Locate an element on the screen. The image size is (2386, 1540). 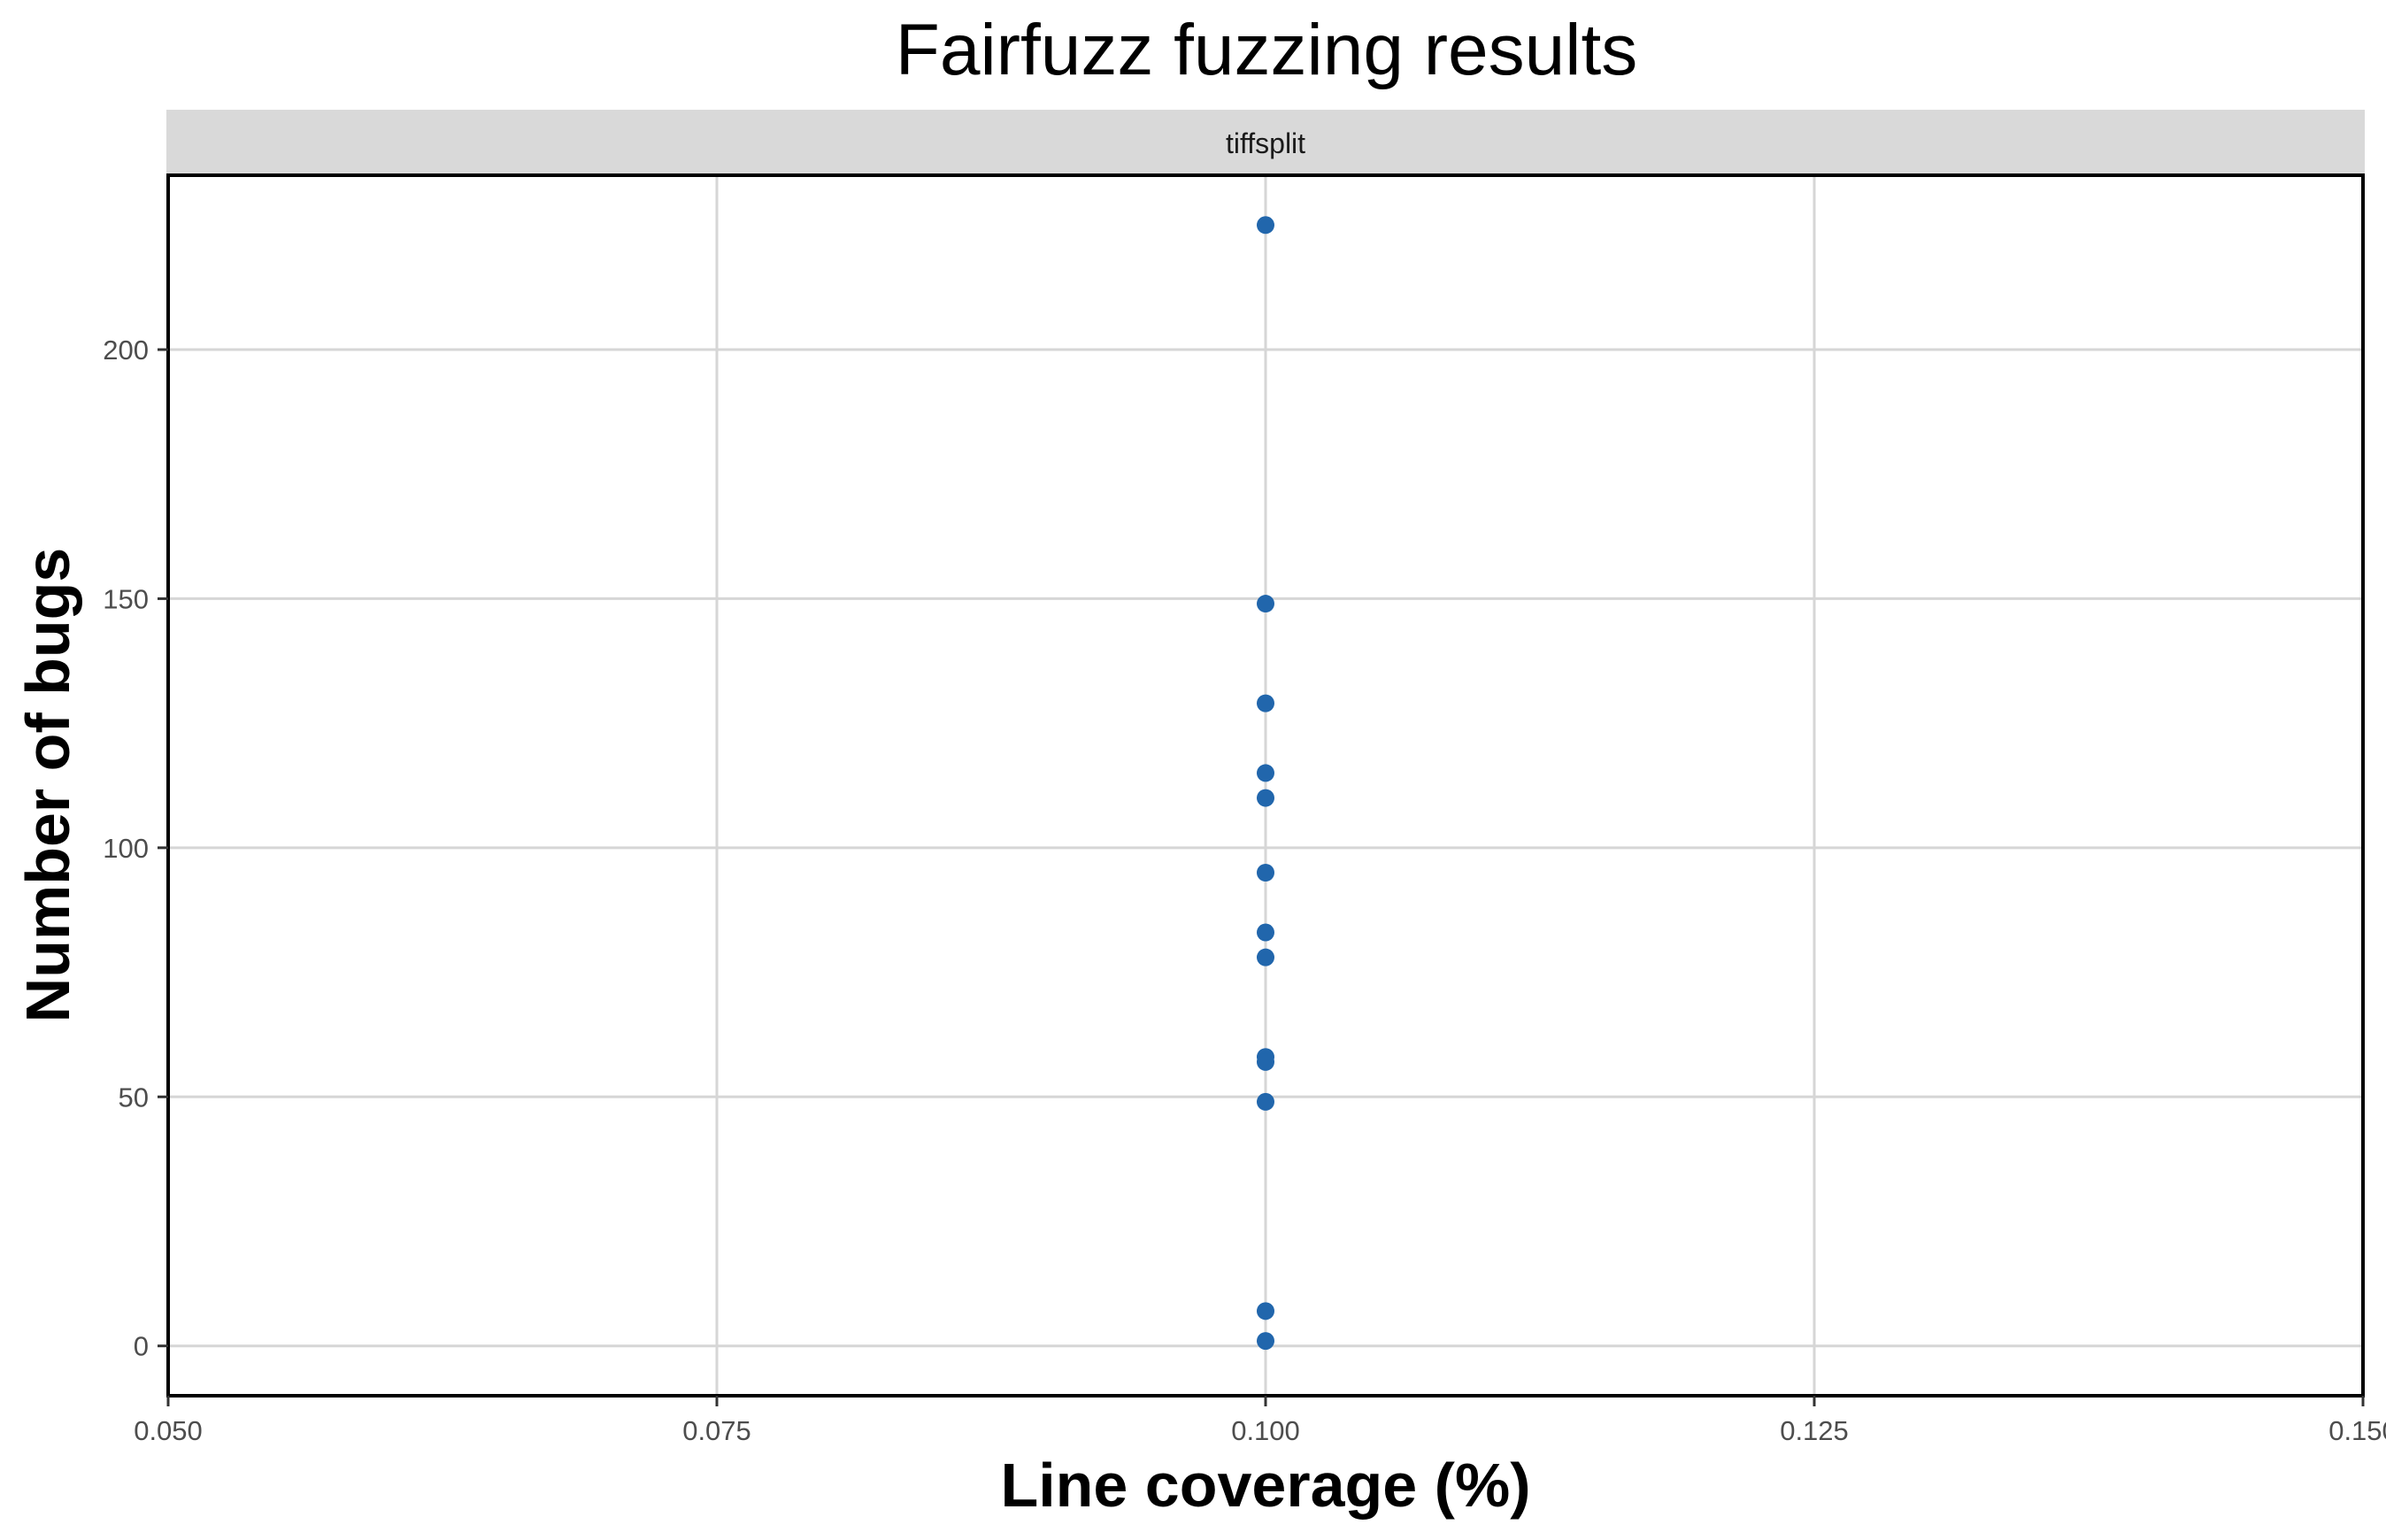
x-tick-labels: 0.050 0.075 0.100 0.125 0.150 is located at coordinates (1260, 1430).